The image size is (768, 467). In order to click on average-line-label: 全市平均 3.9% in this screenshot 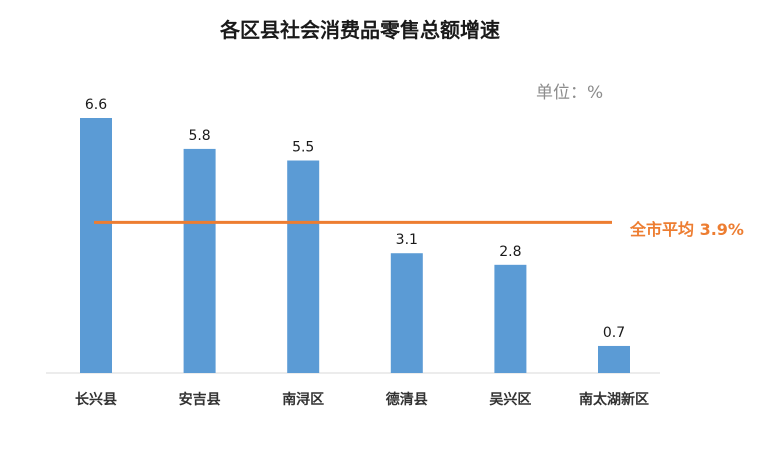, I will do `click(687, 229)`.